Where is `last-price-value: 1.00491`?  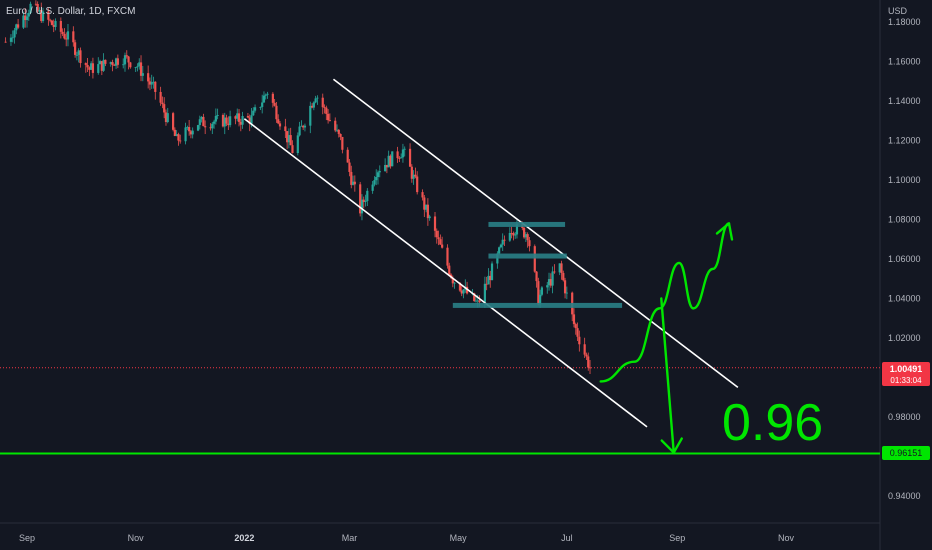 last-price-value: 1.00491 is located at coordinates (906, 369).